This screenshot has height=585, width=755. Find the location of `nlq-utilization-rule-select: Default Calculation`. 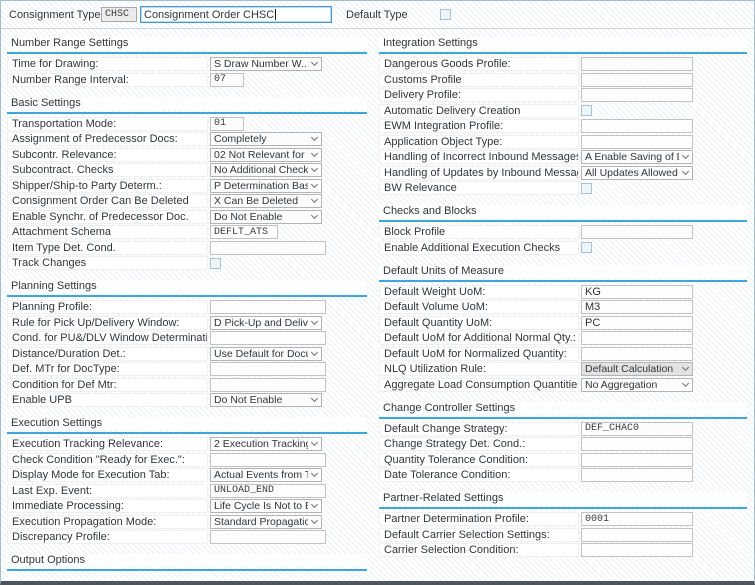

nlq-utilization-rule-select: Default Calculation is located at coordinates (637, 369).